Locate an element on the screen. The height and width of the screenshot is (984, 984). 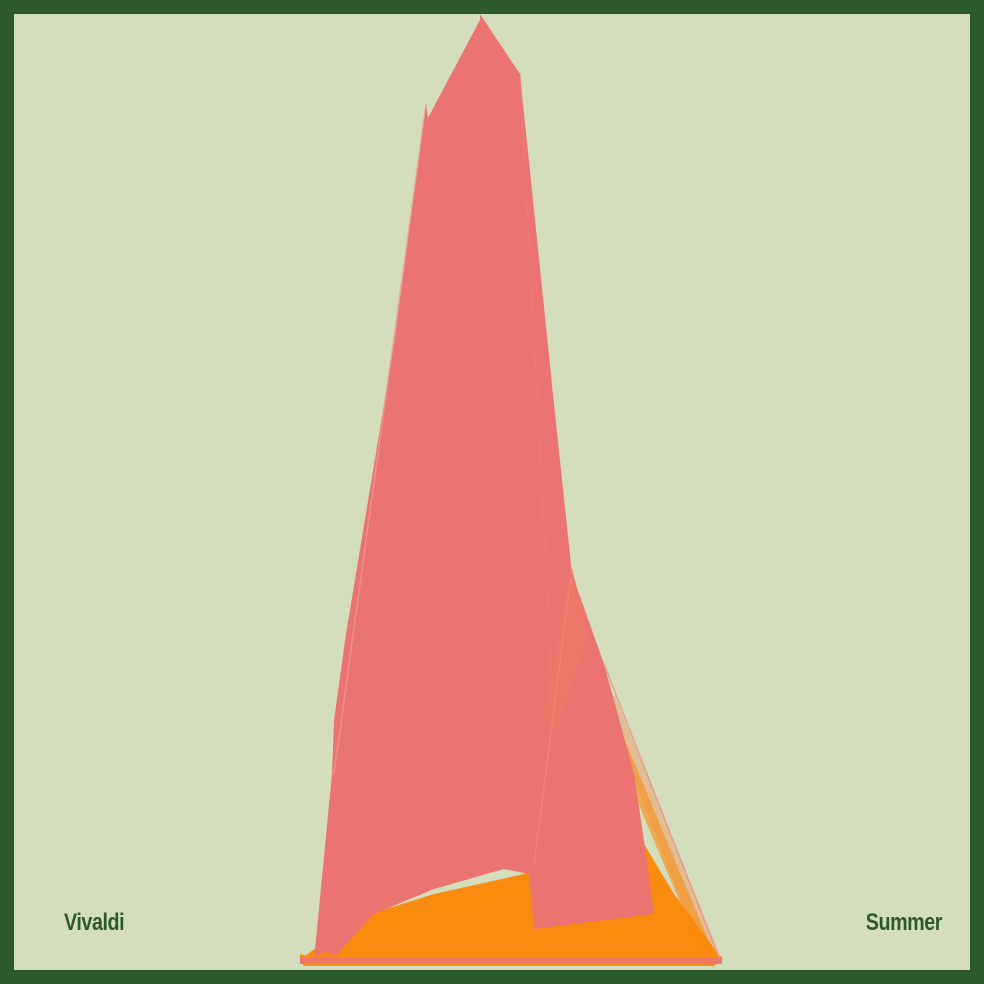
artist-name: Vivaldi is located at coordinates (94, 922).